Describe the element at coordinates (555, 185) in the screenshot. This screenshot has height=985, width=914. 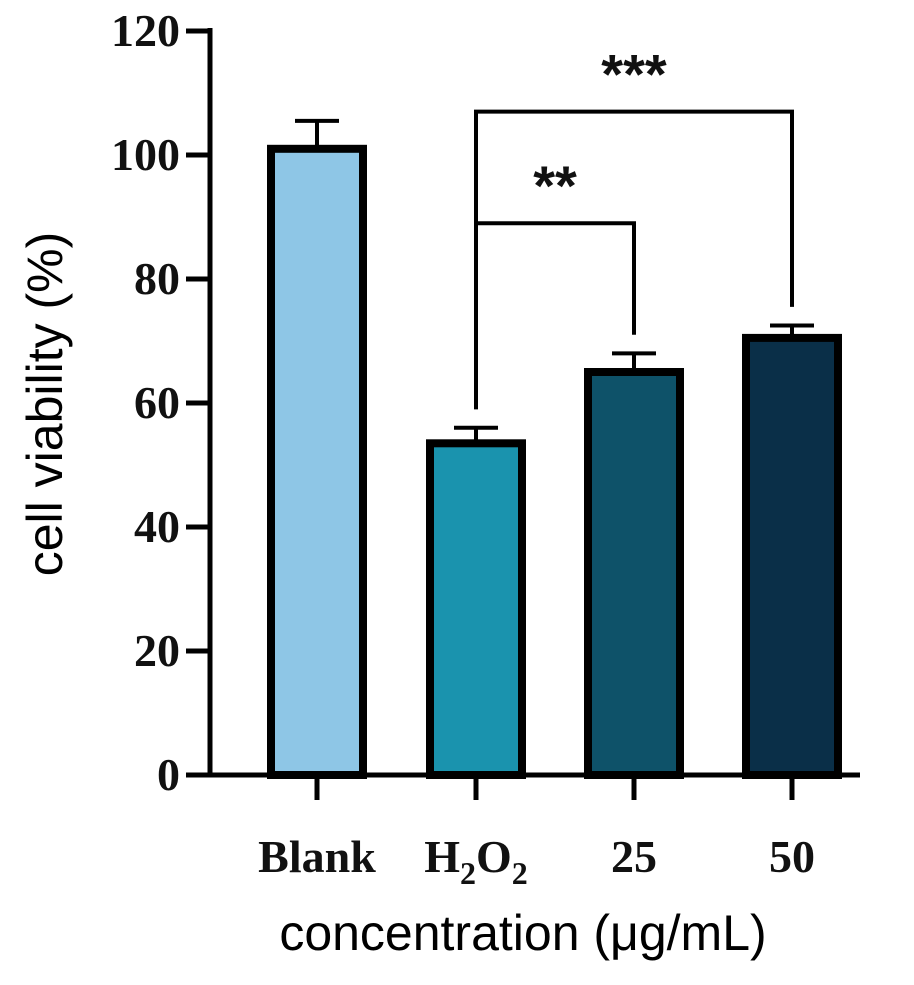
I see `significance-label: **` at that location.